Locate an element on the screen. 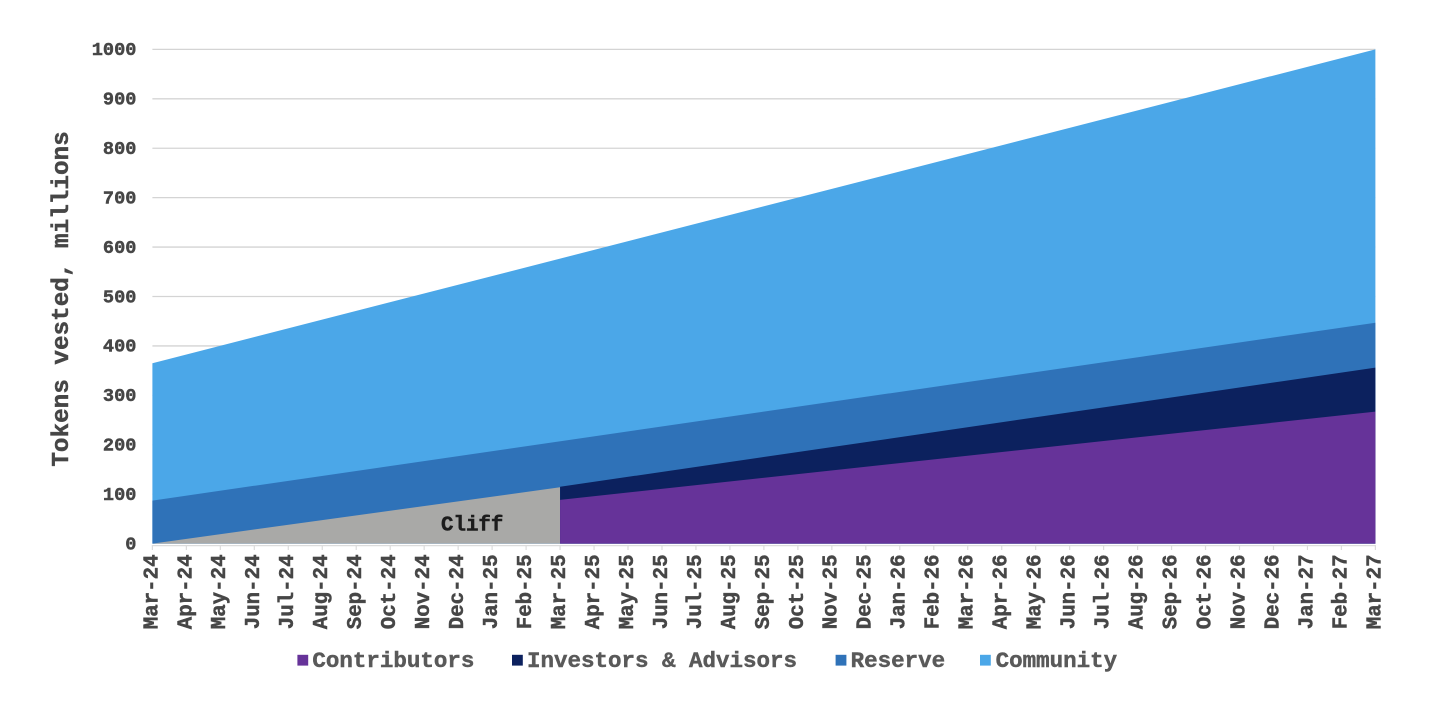  svg-text: 300 is located at coordinates (119, 396).